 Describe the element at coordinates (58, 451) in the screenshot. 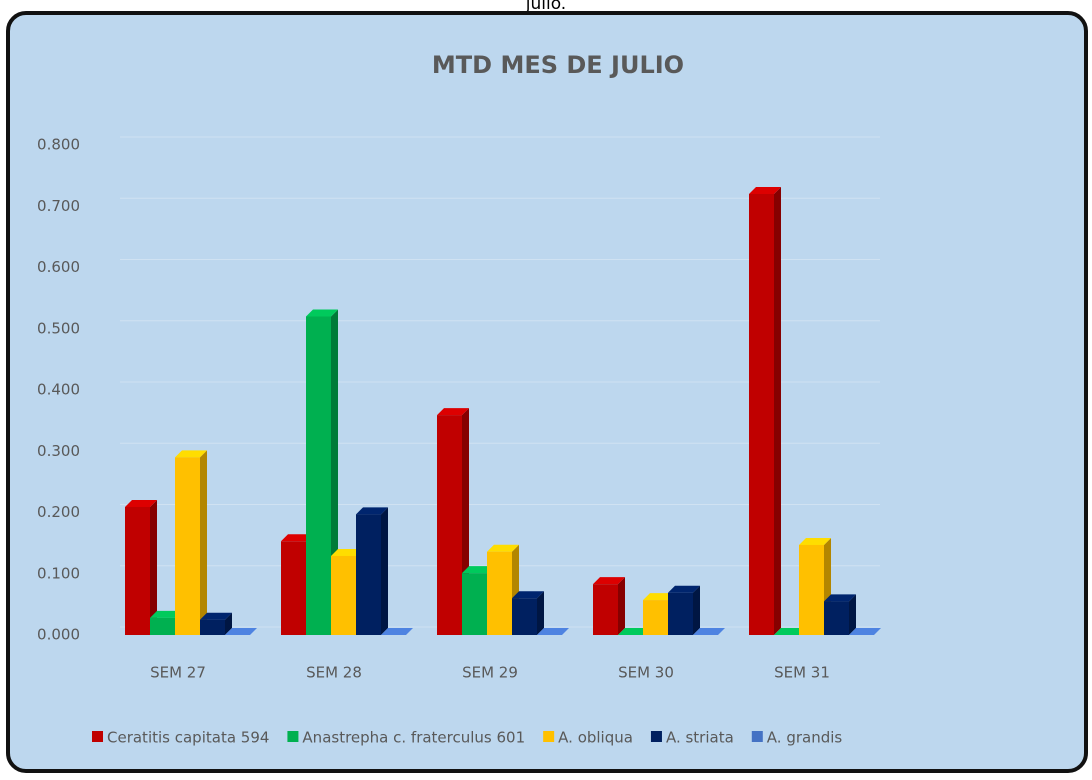

I see `y-tick-label: 0.300` at that location.